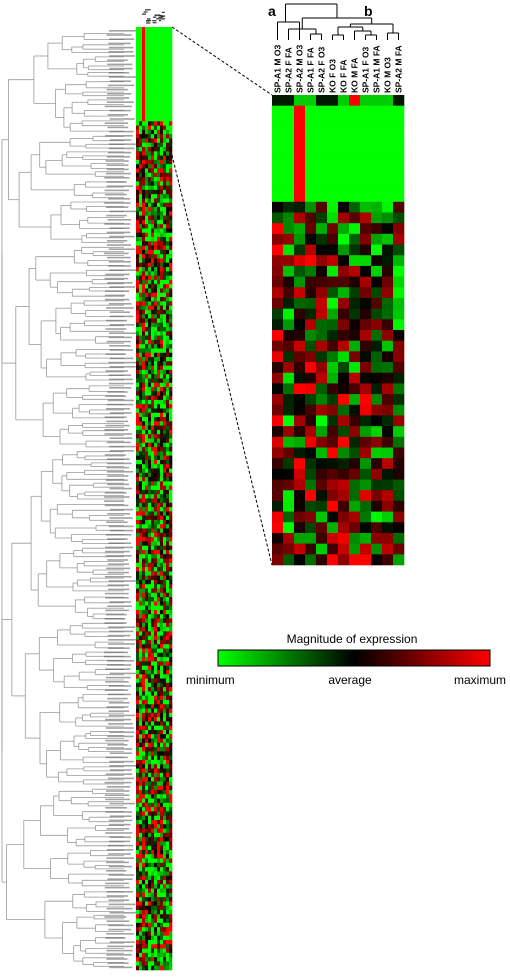  Describe the element at coordinates (154, 21) in the screenshot. I see `mini-dendro-mark` at that location.